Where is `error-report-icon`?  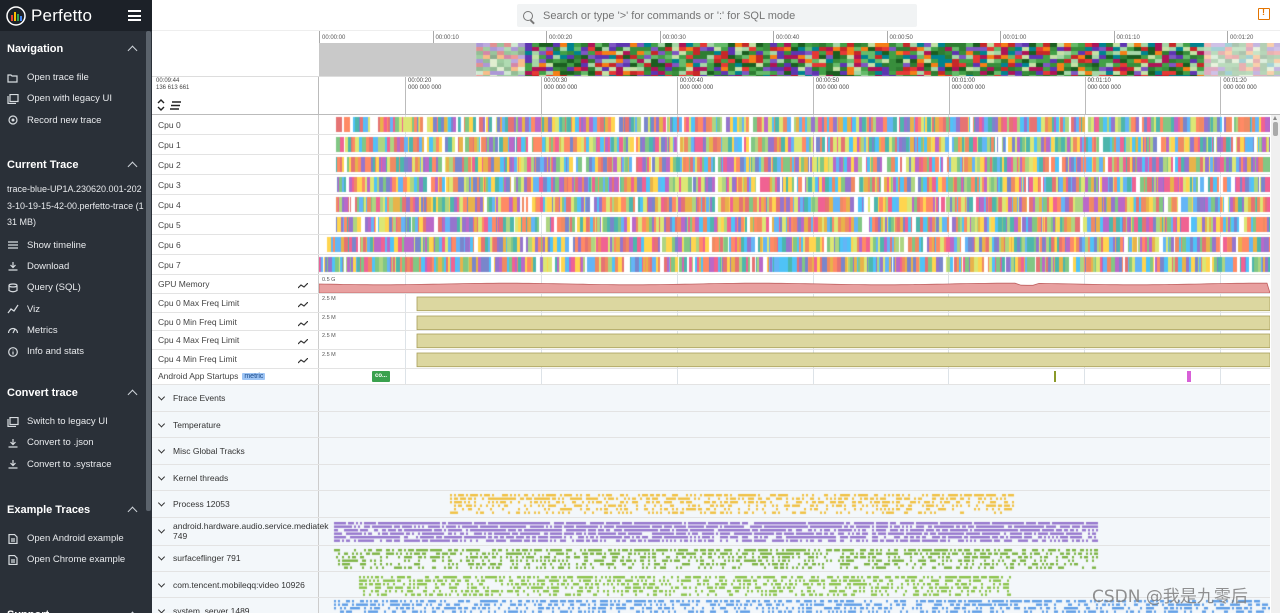
error-report-icon is located at coordinates (1264, 13).